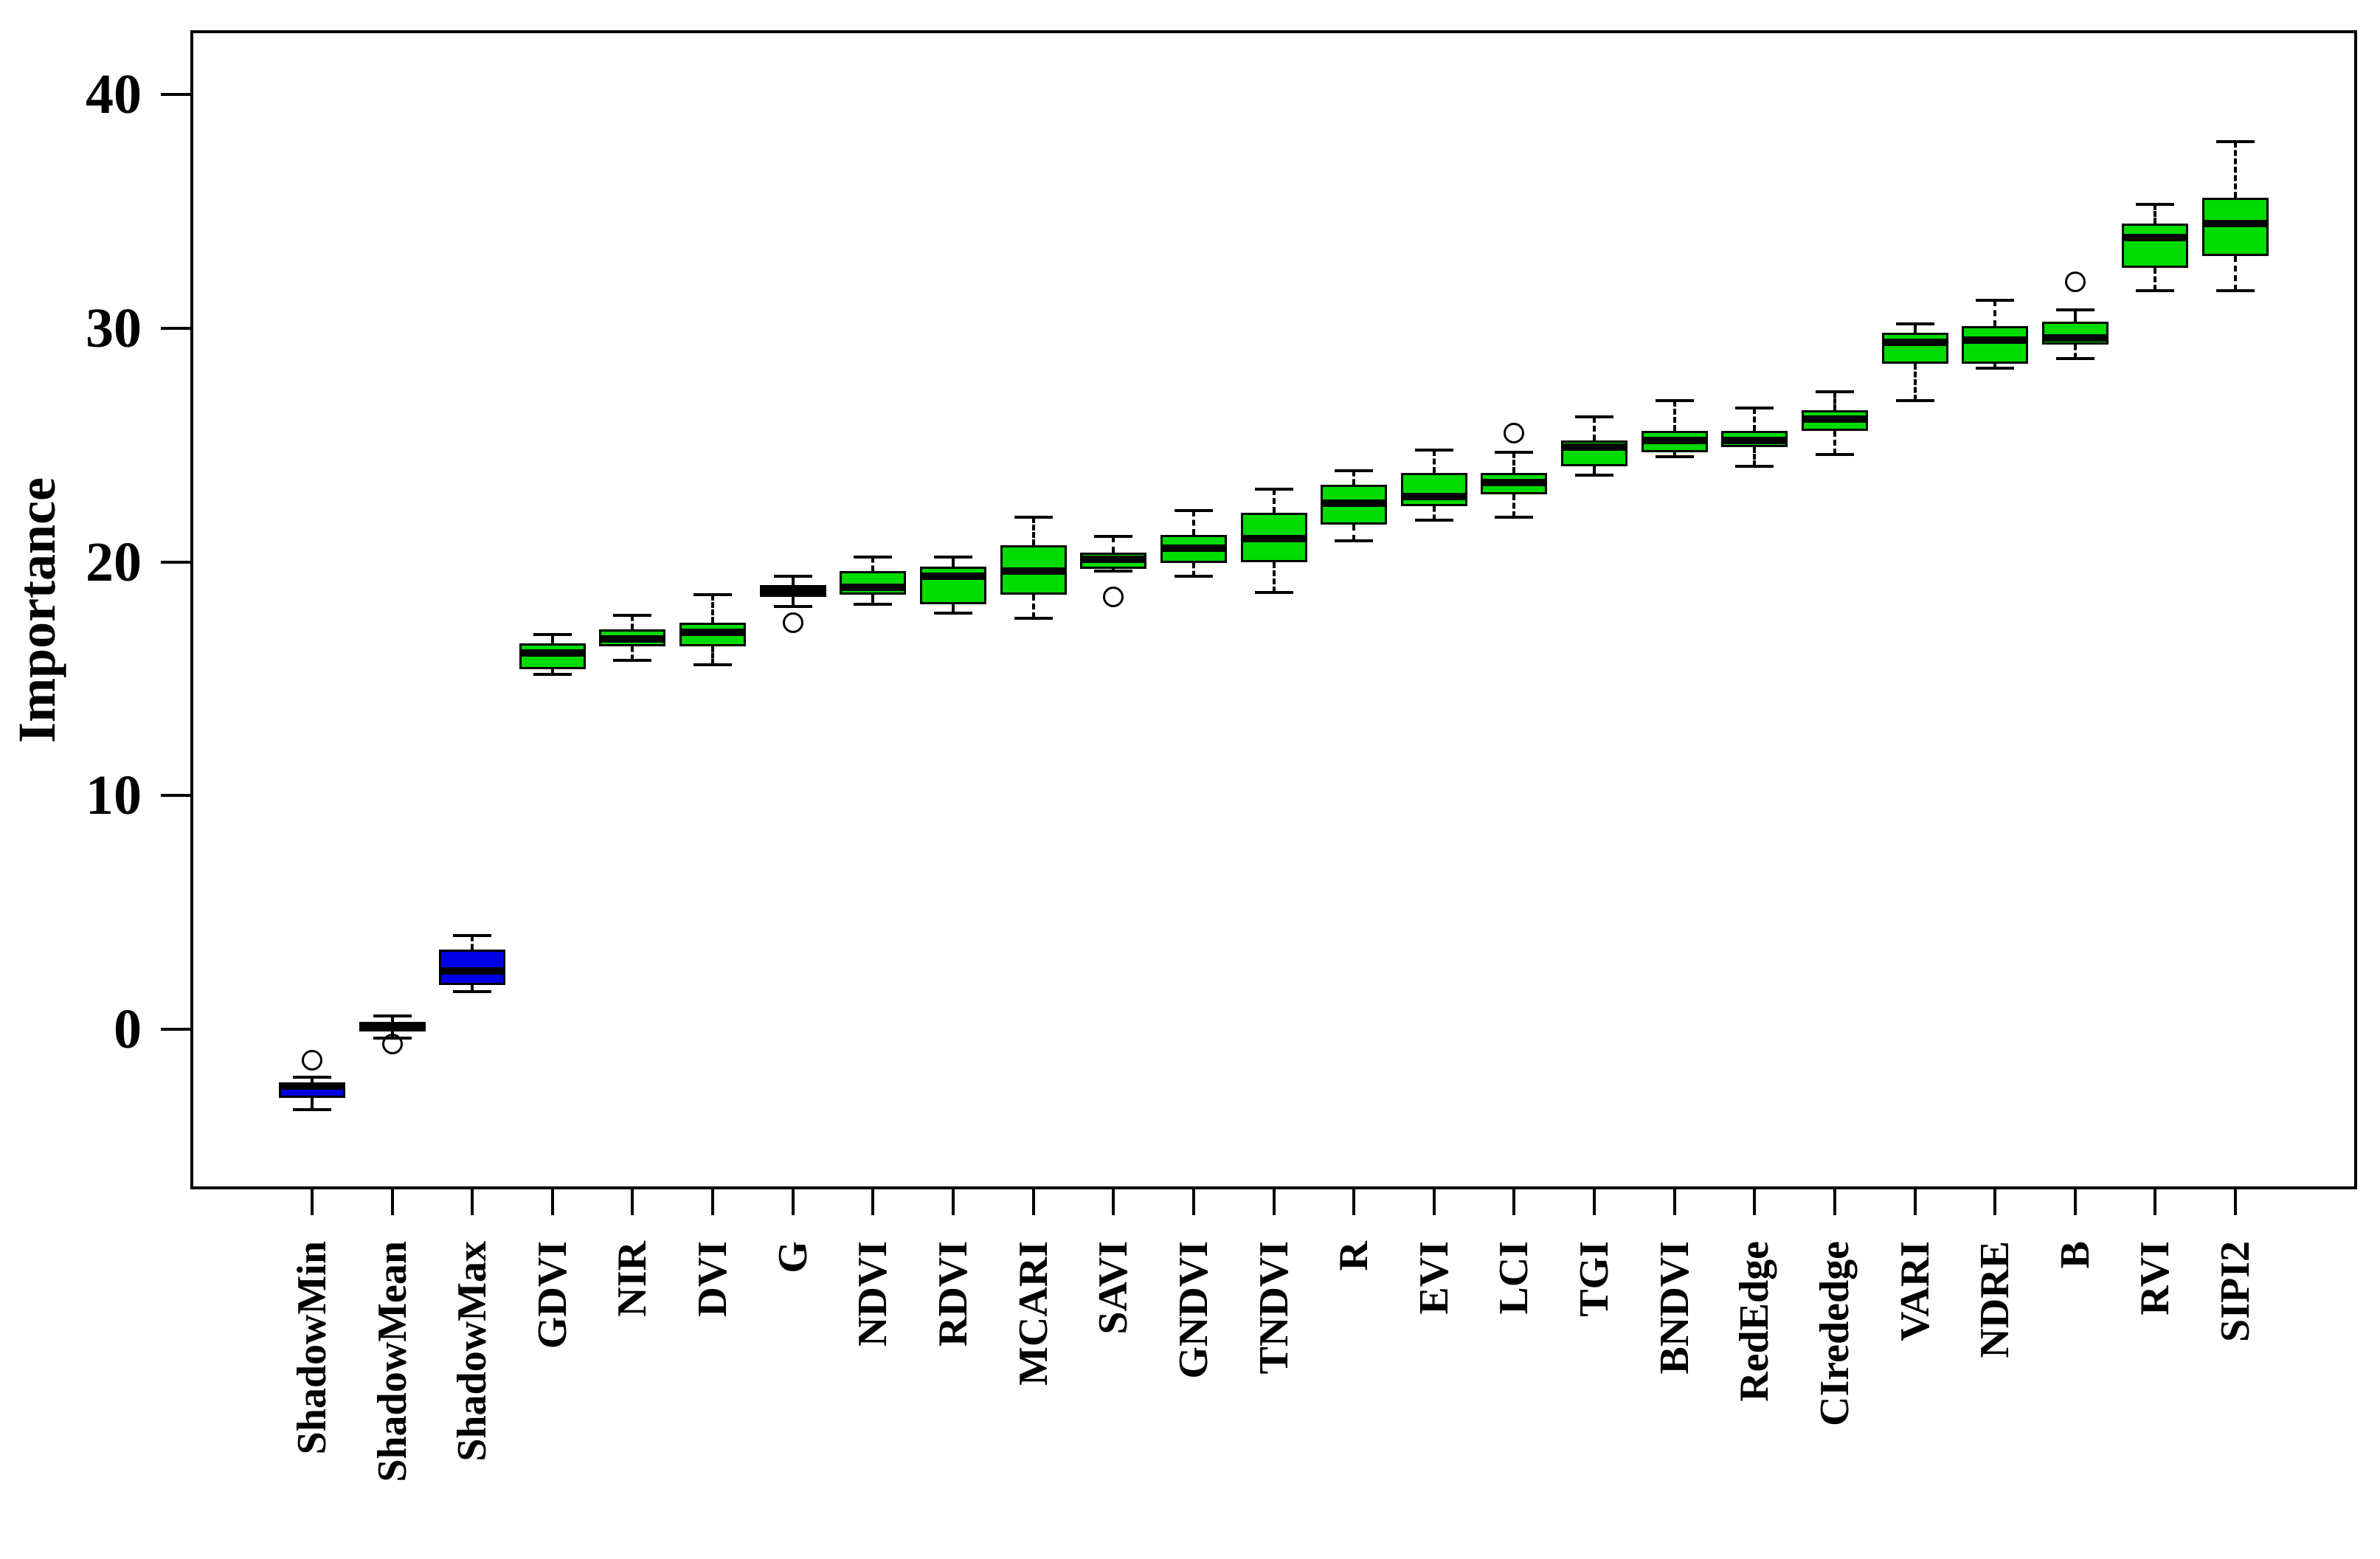  I want to click on x-axis-label: NDVI, so click(873, 1294).